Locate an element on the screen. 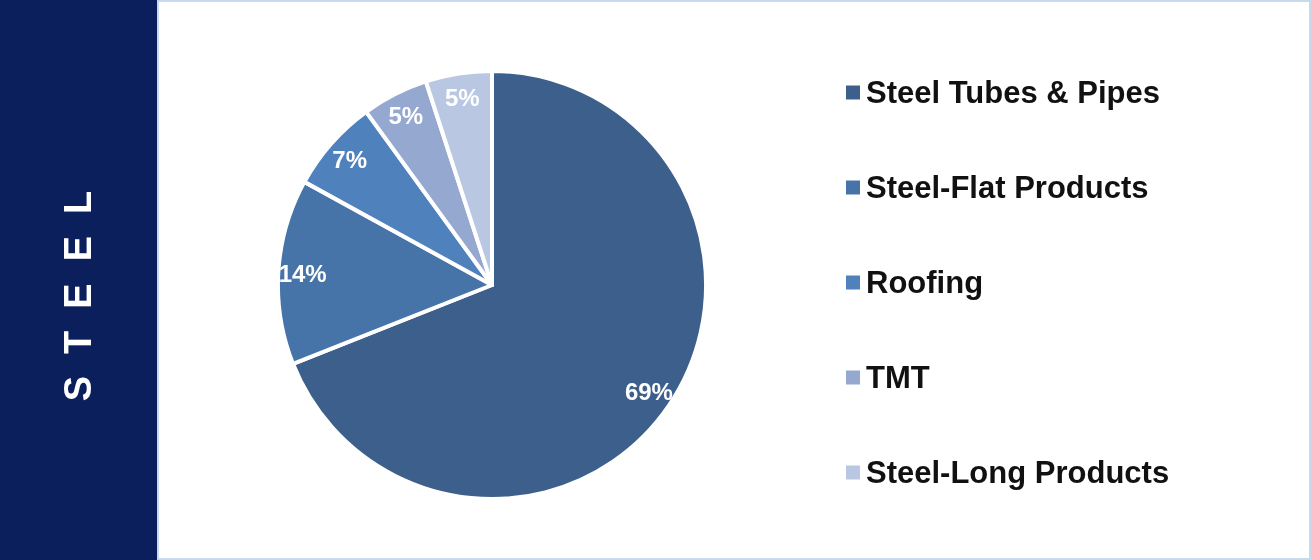  data-label: 69% is located at coordinates (648, 392).